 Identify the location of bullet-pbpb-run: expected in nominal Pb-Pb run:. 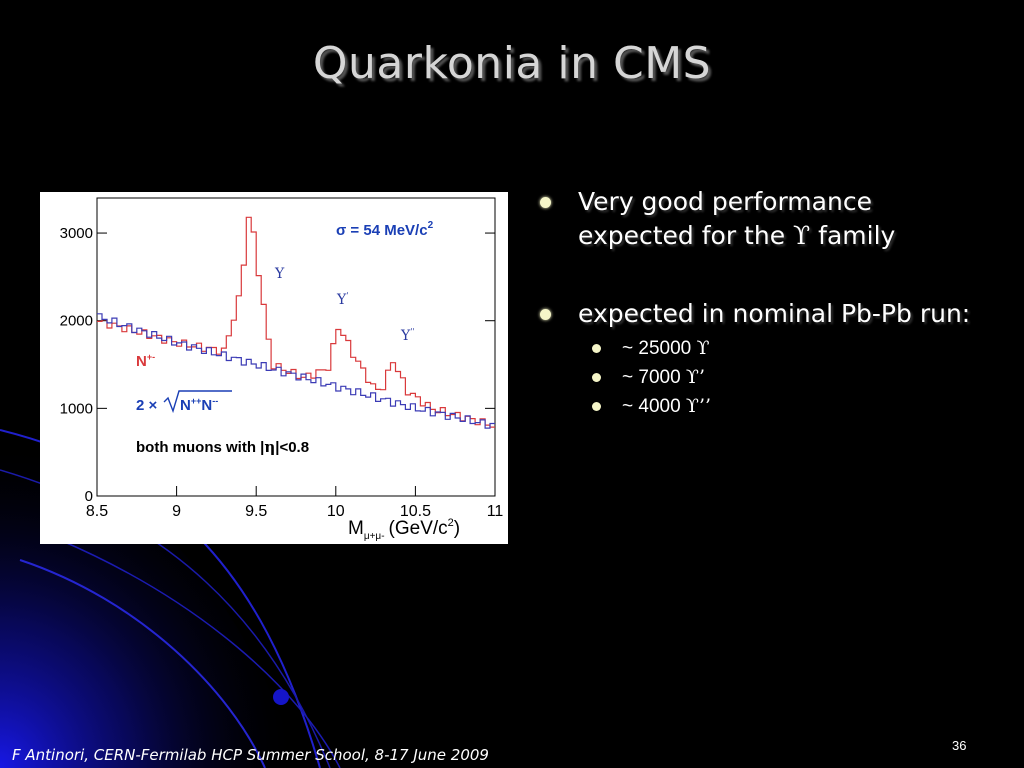
(770, 314).